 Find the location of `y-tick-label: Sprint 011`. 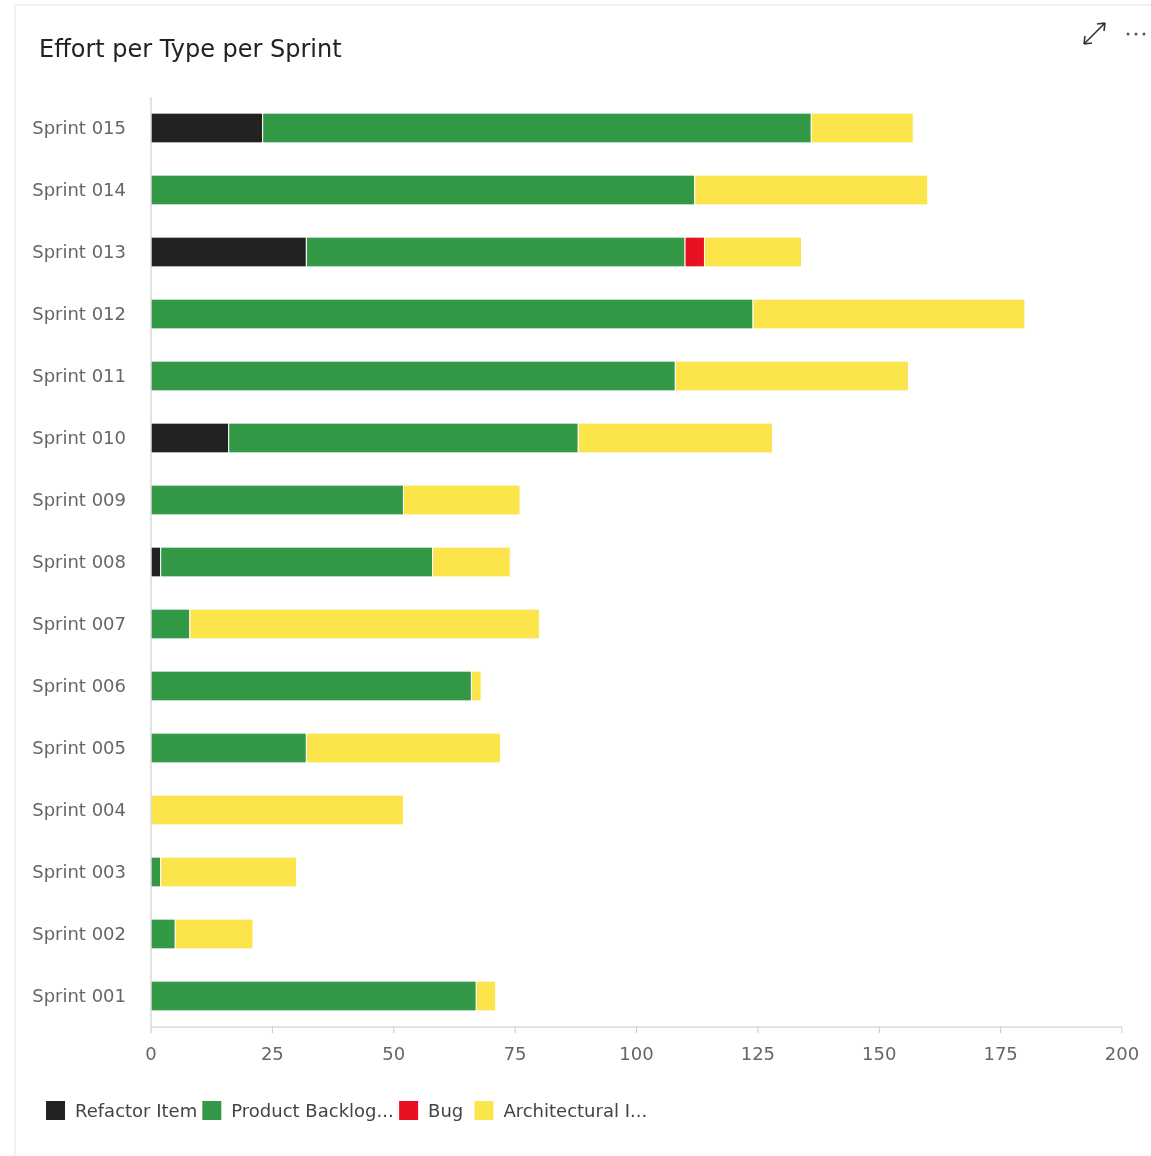

y-tick-label: Sprint 011 is located at coordinates (79, 375).